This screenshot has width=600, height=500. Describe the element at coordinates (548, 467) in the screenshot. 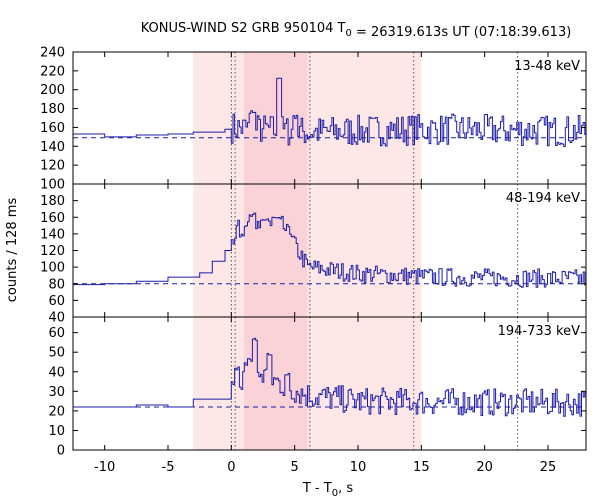

I see `x-tick-label: 25` at that location.